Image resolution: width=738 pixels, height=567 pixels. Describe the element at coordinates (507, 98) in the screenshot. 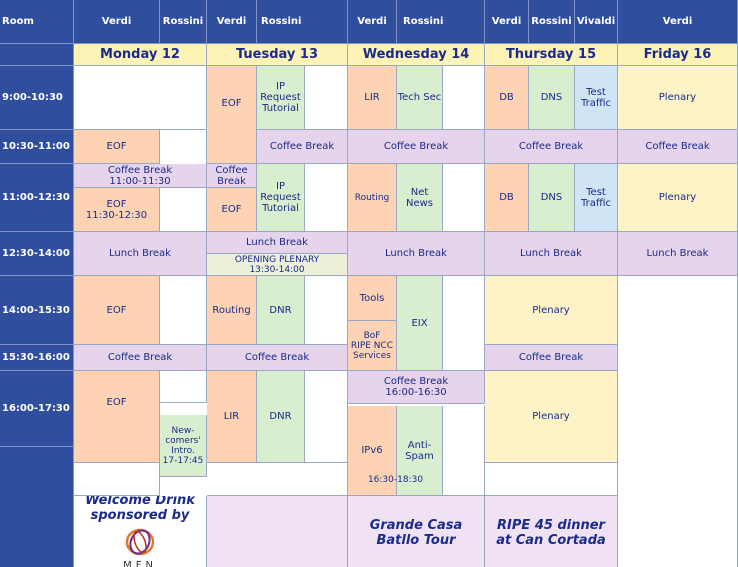

I see `thu-db-1: DB` at that location.